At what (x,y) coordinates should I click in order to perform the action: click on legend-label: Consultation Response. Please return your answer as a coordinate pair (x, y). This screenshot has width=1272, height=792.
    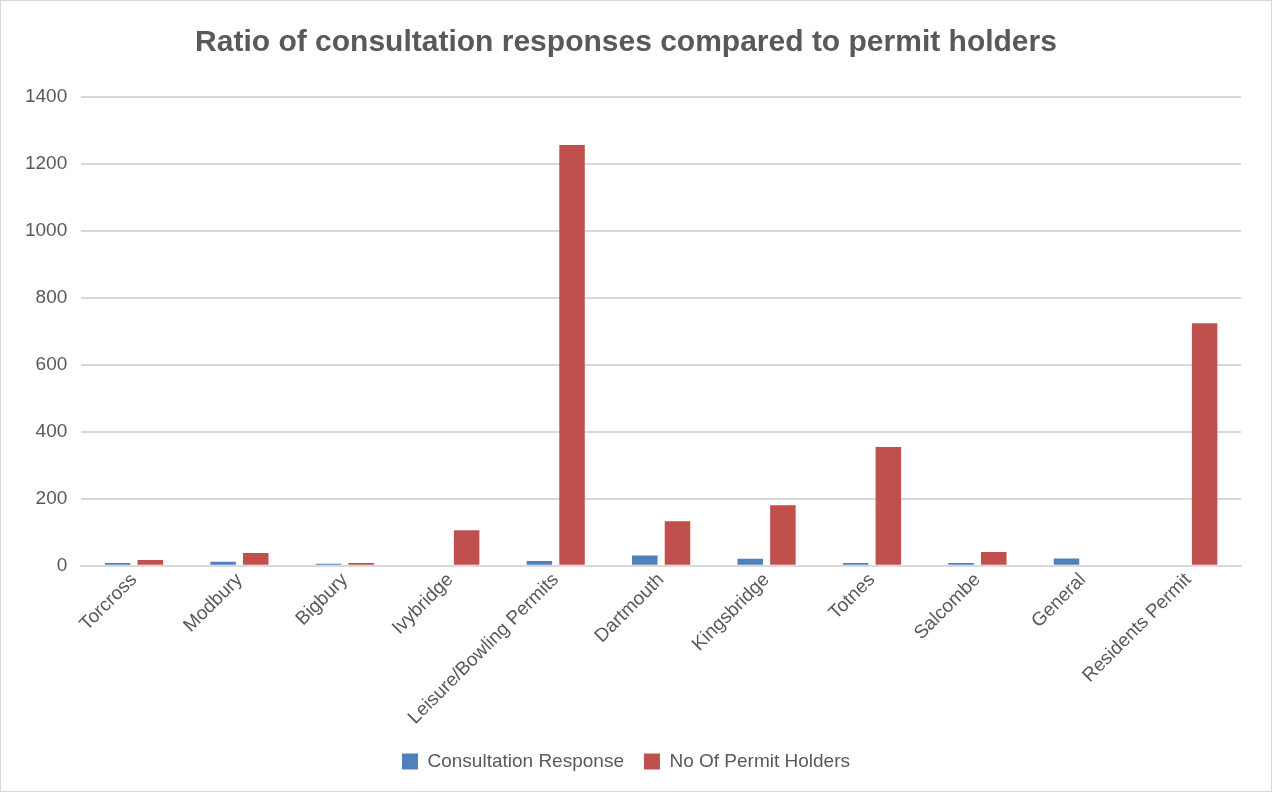
    Looking at the image, I should click on (525, 760).